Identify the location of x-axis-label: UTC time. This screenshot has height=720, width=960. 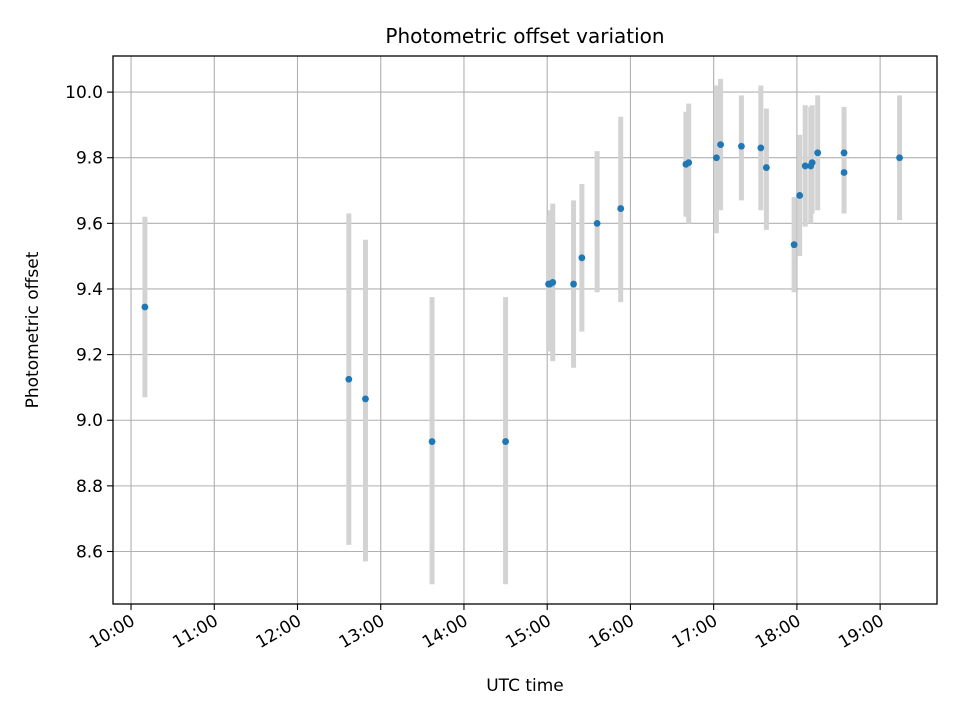
(525, 686).